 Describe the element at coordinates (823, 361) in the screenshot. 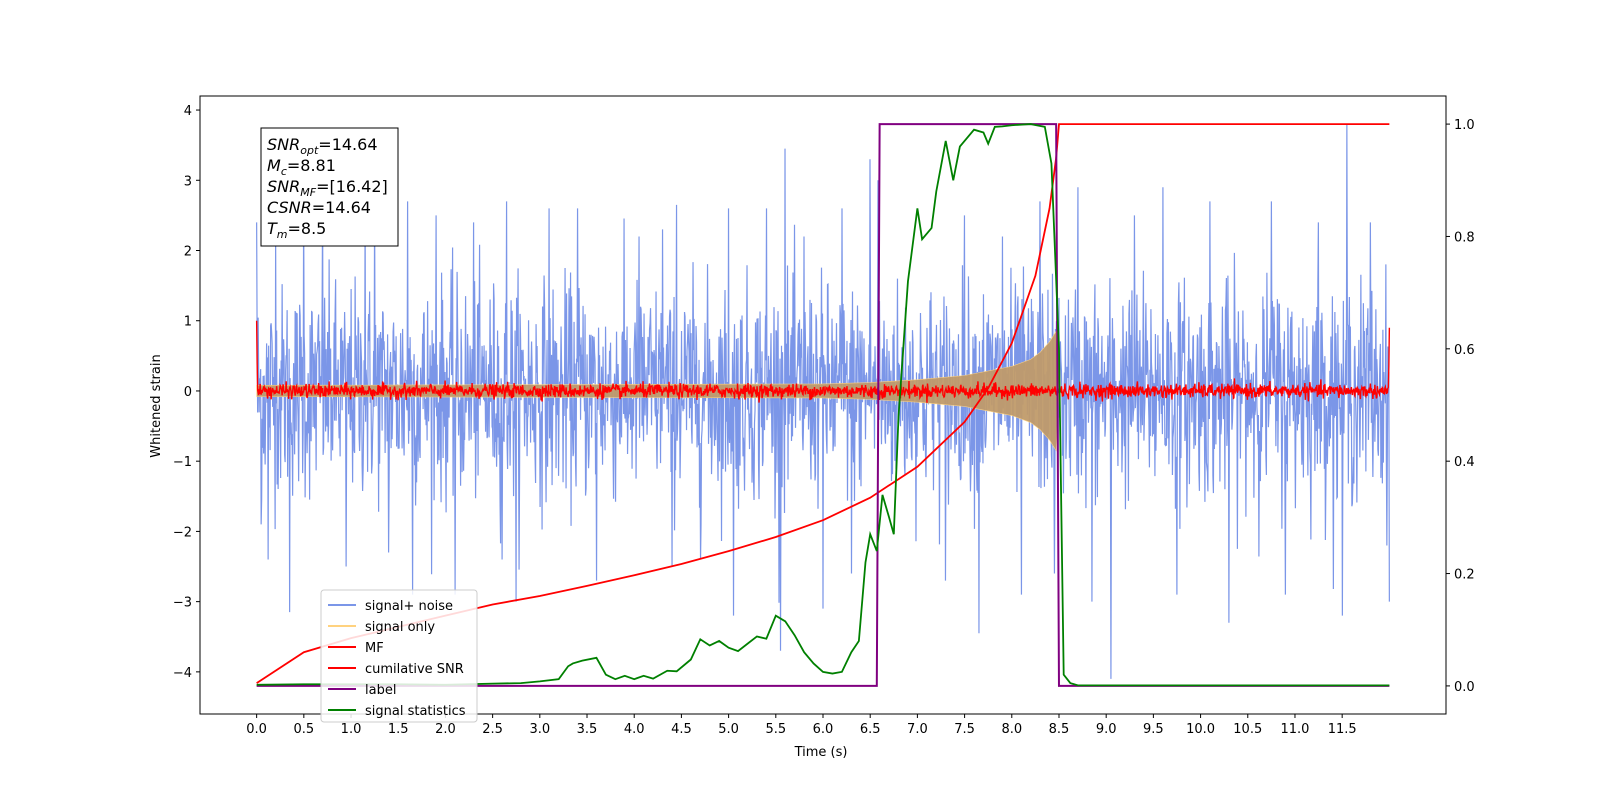

I see `series-mf` at that location.